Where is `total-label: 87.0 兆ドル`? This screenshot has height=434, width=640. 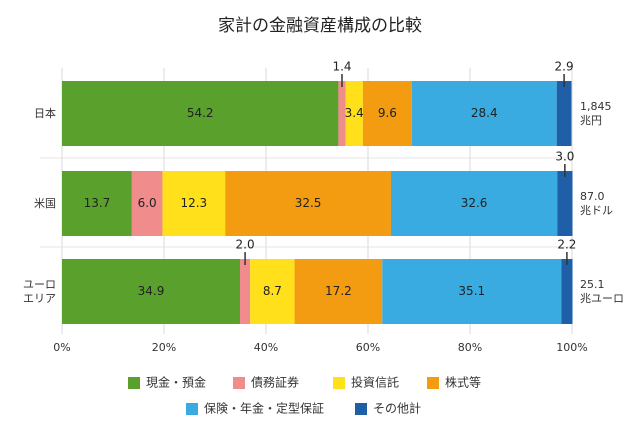 total-label: 87.0 兆ドル is located at coordinates (596, 203).